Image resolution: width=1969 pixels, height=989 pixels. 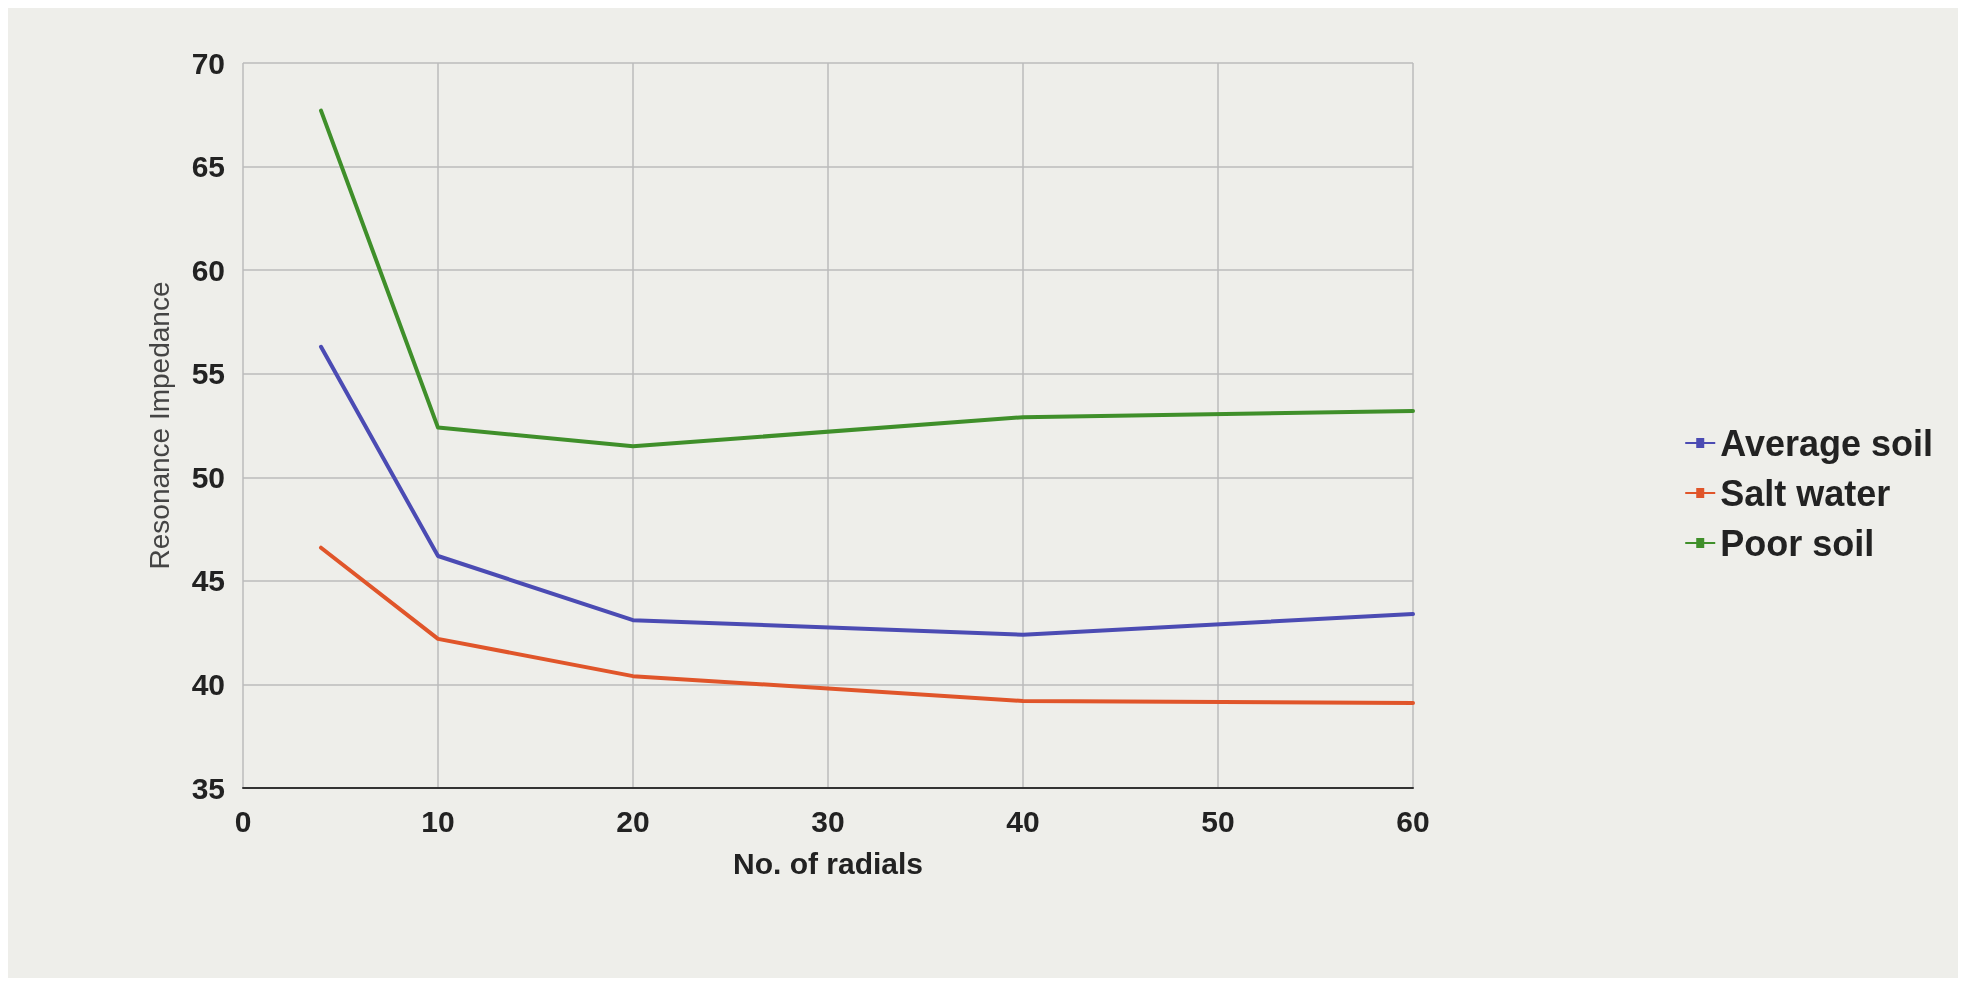 What do you see at coordinates (1023, 821) in the screenshot?
I see `x-tick-label: 40` at bounding box center [1023, 821].